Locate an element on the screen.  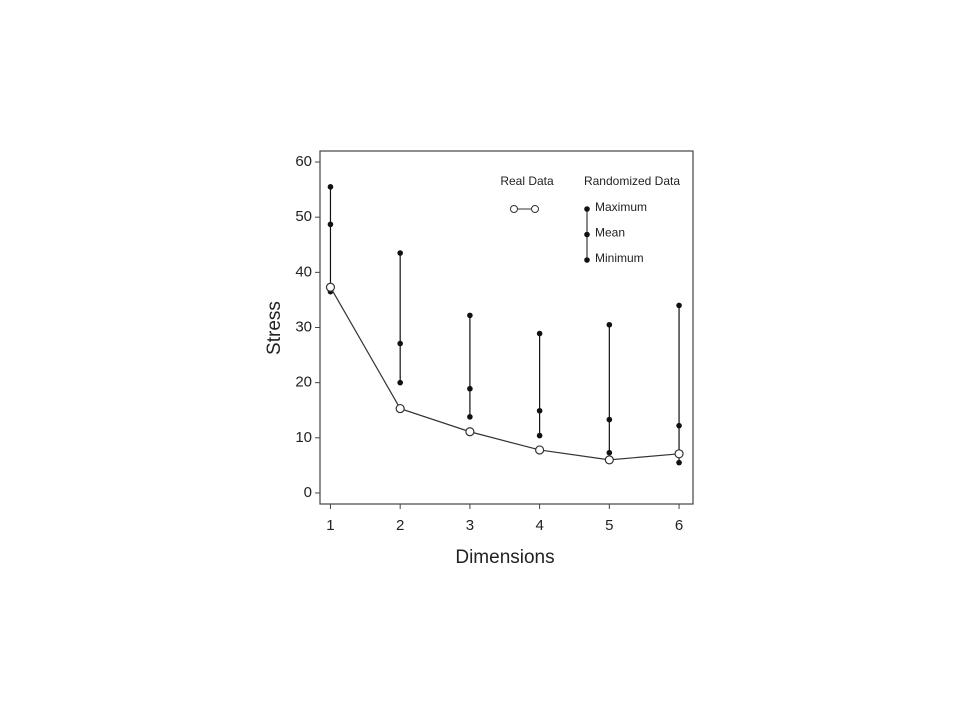
x-tick-label: 4 is located at coordinates (539, 525).